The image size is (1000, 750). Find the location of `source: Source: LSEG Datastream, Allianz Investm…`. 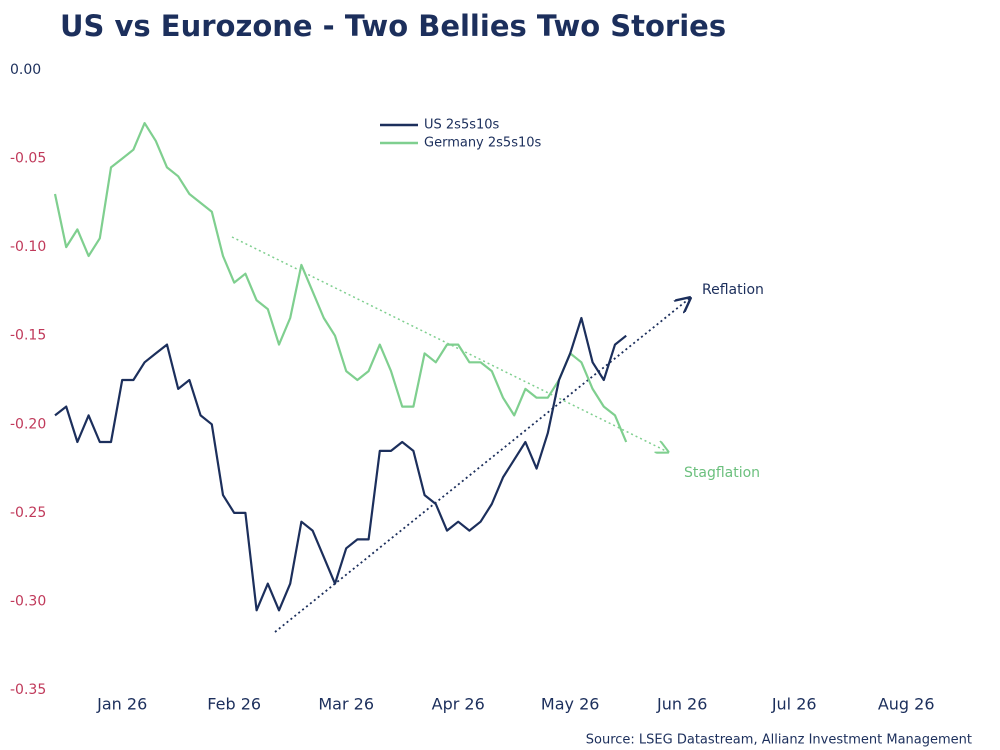

source: Source: LSEG Datastream, Allianz Investm… is located at coordinates (779, 740).